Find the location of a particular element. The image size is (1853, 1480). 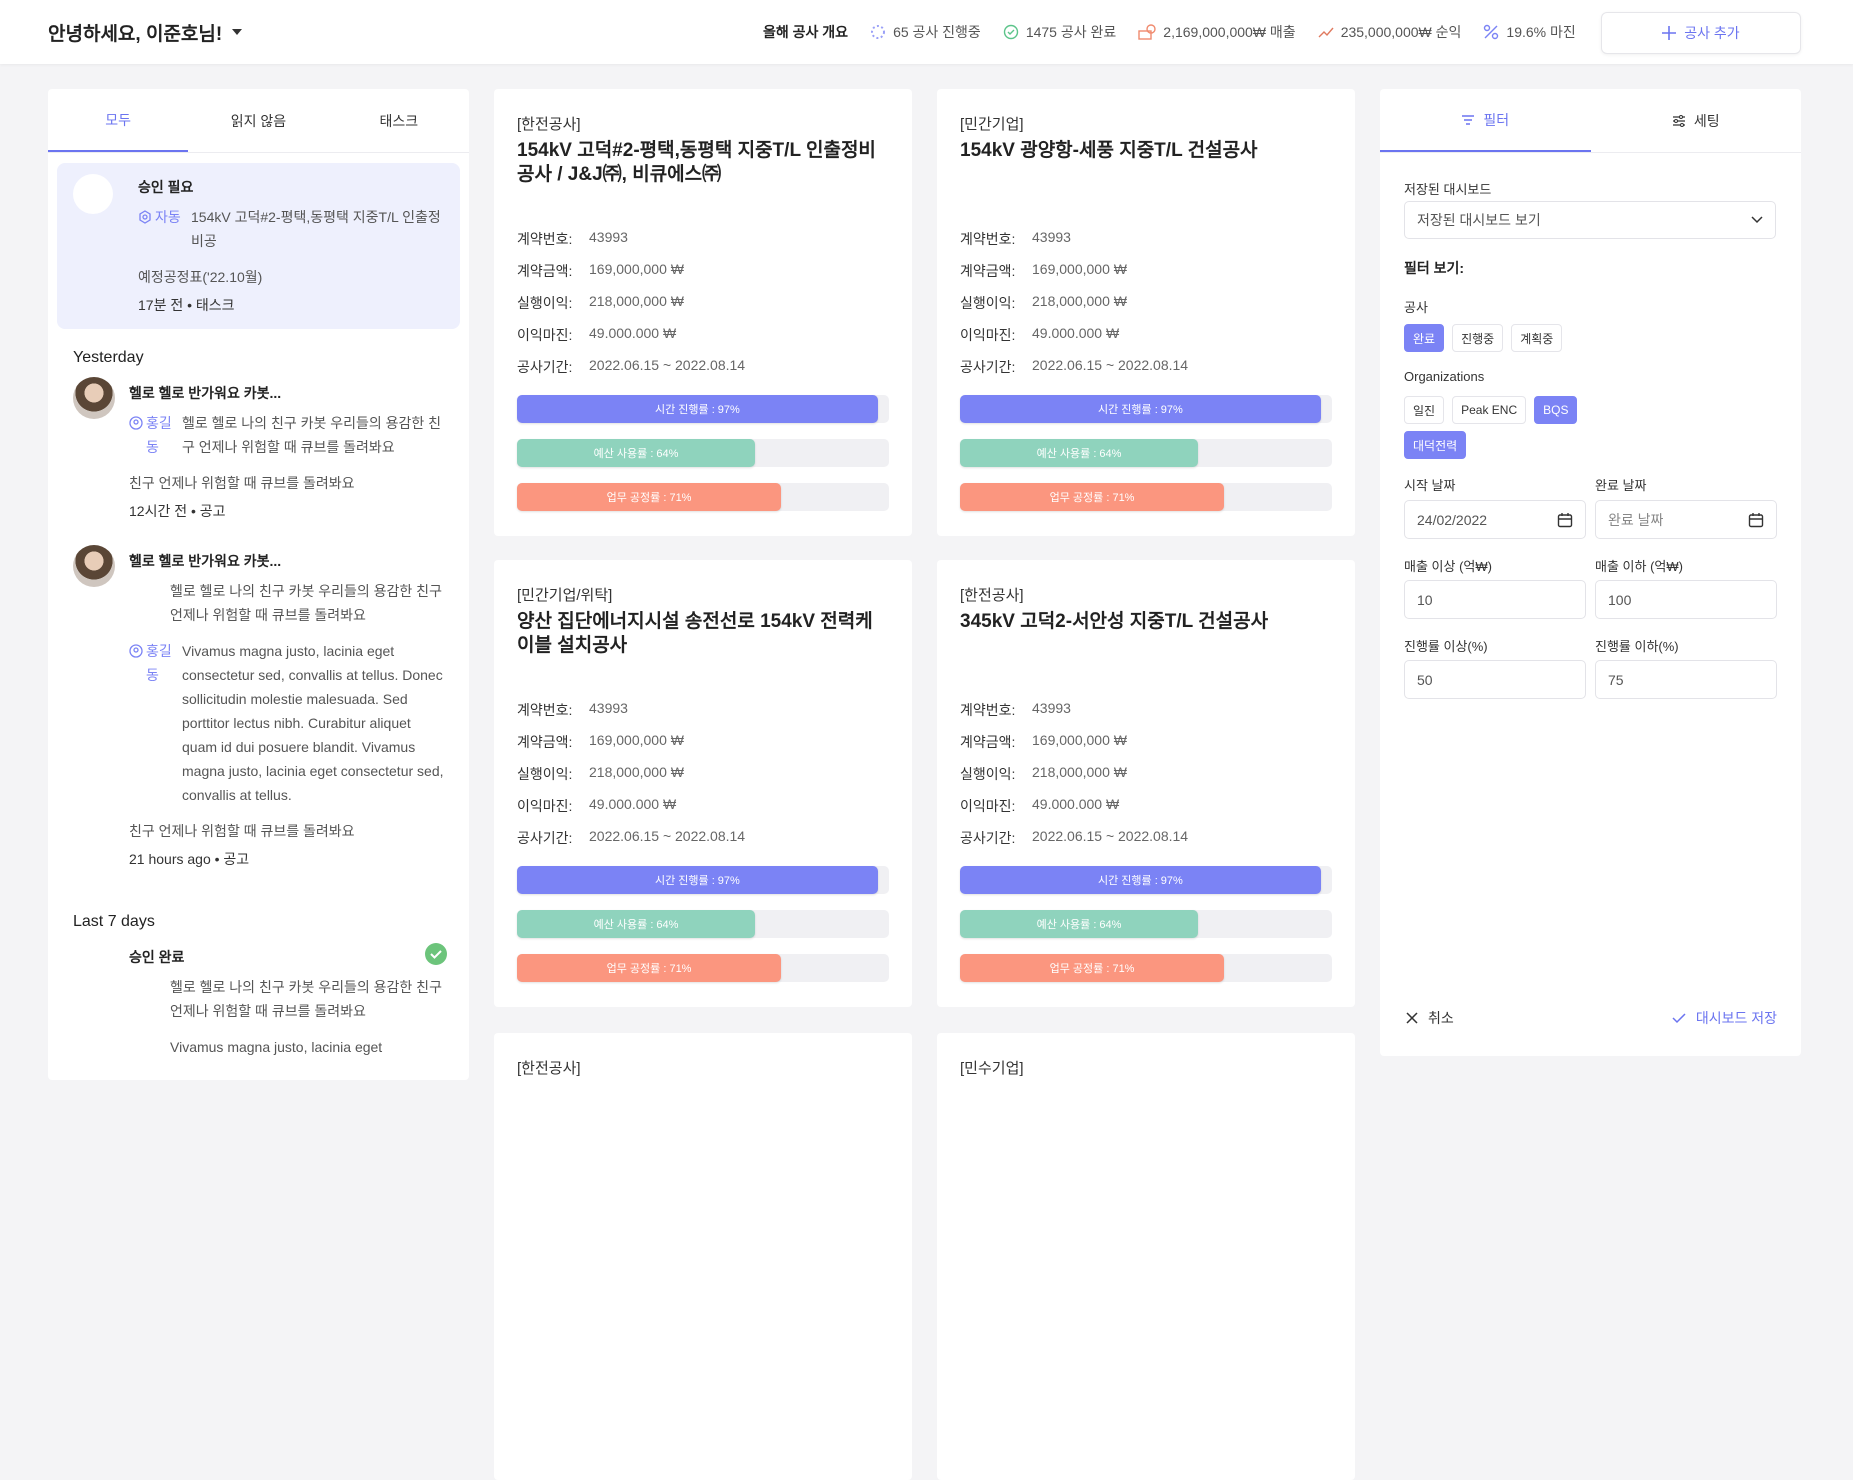

add-project-button: 공사 추가 is located at coordinates (1701, 33).